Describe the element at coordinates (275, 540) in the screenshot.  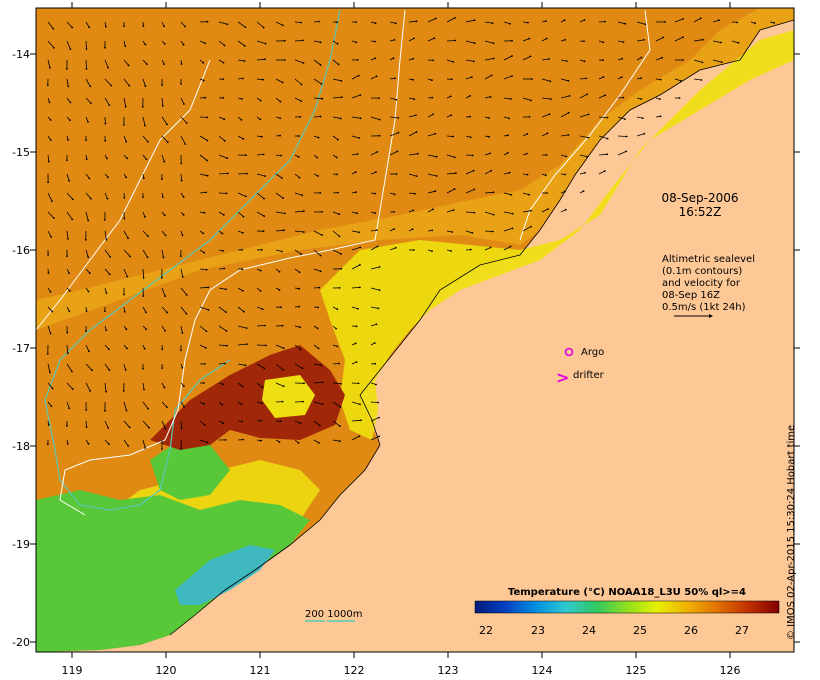
I see `coastline-south` at that location.